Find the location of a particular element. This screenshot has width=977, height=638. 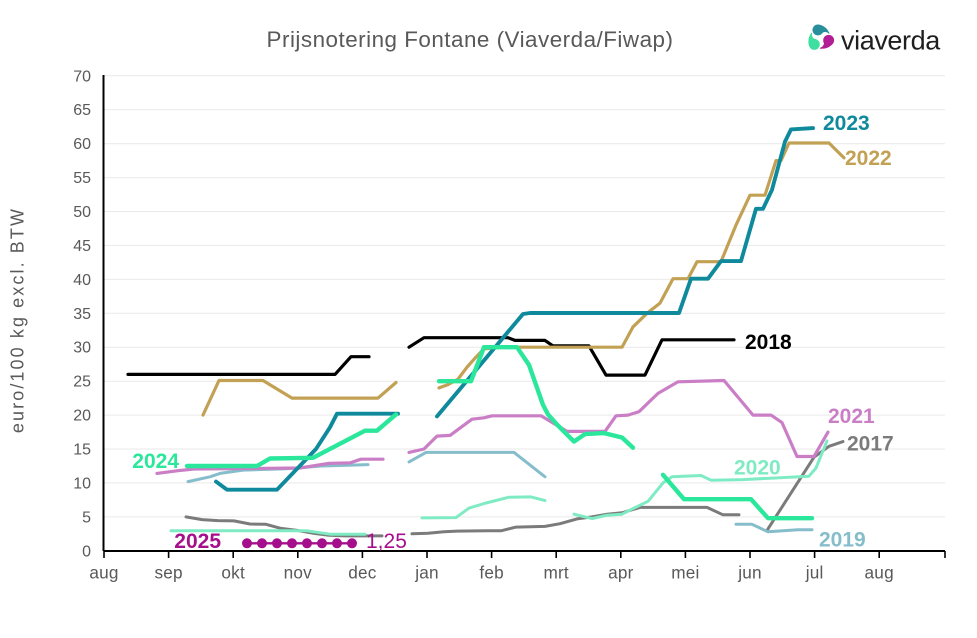

svg-text: 40 is located at coordinates (82, 280).